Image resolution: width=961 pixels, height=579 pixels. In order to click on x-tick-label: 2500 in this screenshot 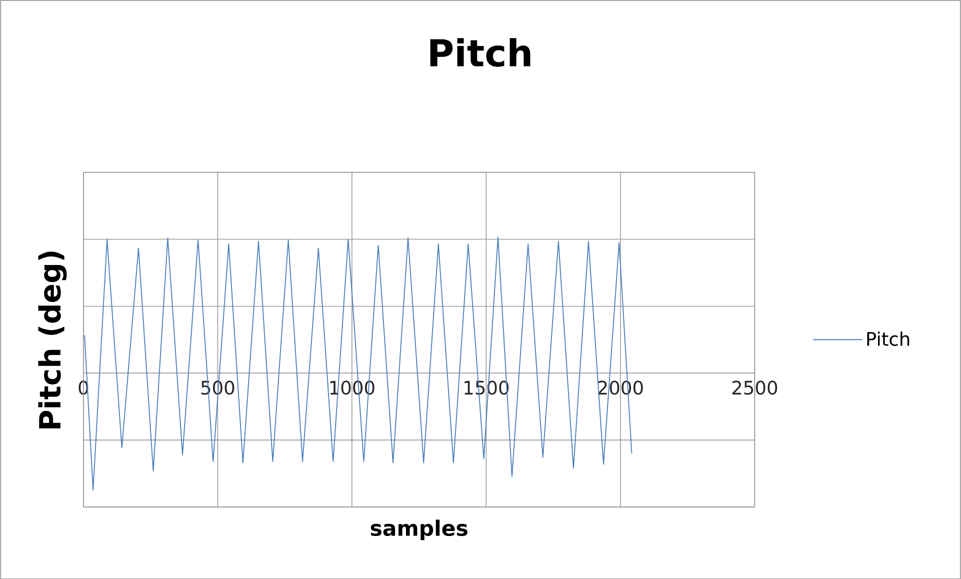, I will do `click(755, 387)`.